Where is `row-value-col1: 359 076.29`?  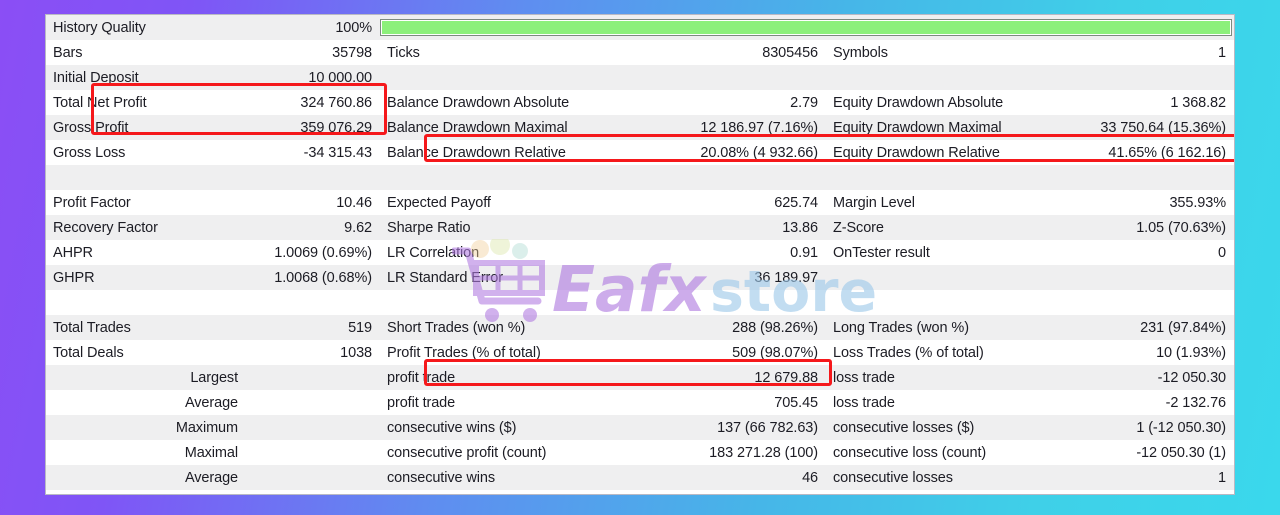 row-value-col1: 359 076.29 is located at coordinates (336, 127).